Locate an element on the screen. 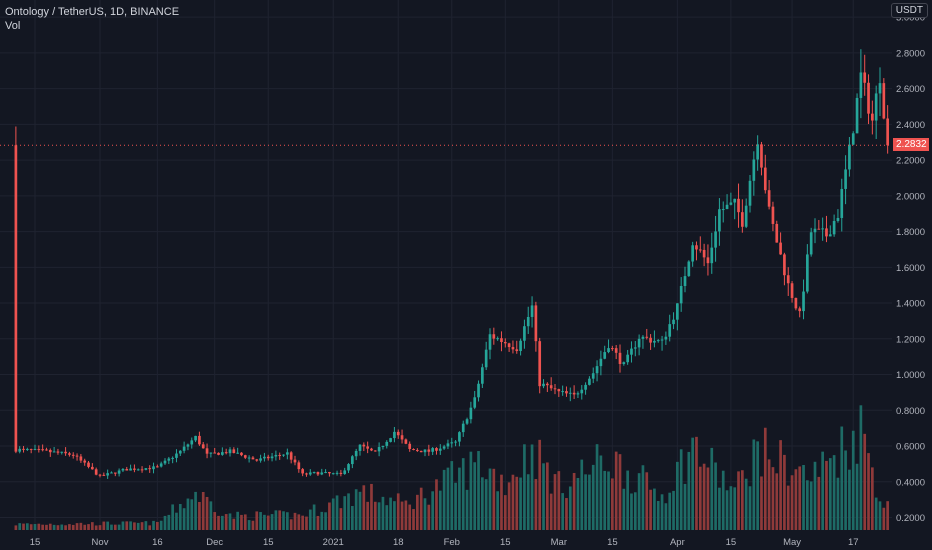 Image resolution: width=932 pixels, height=550 pixels. time-tick-label: 15 is located at coordinates (505, 542).